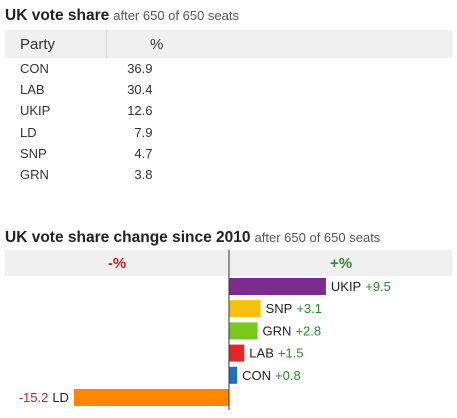  Describe the element at coordinates (228, 44) in the screenshot. I see `table-header-row: Party %` at that location.